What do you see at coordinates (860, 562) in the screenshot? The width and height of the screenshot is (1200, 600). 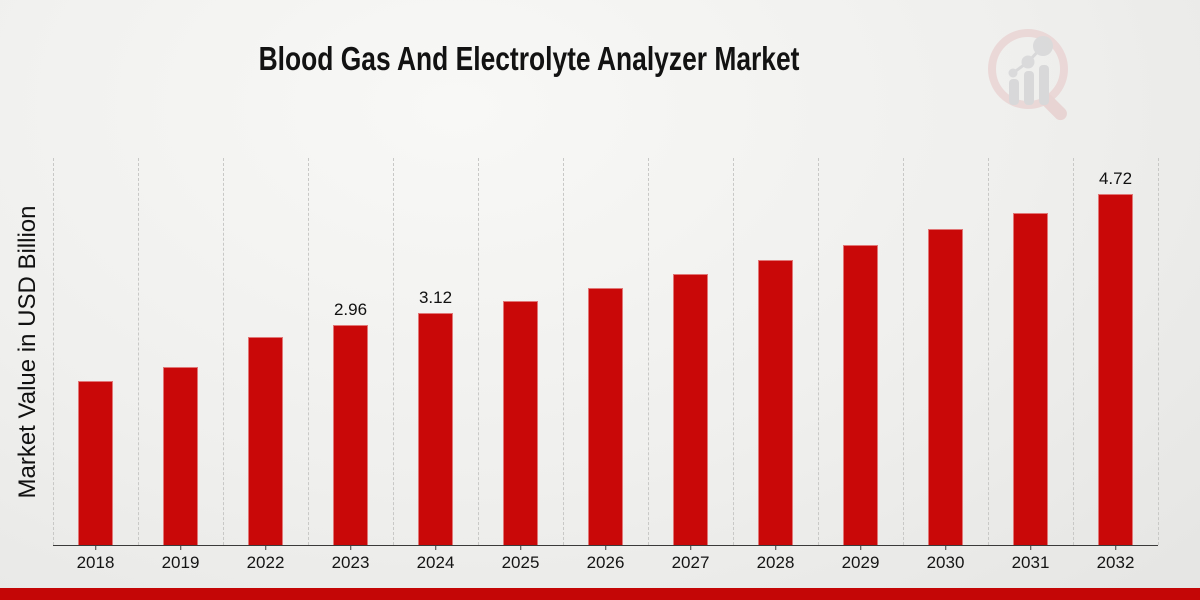 I see `x-tick-label: 2029` at bounding box center [860, 562].